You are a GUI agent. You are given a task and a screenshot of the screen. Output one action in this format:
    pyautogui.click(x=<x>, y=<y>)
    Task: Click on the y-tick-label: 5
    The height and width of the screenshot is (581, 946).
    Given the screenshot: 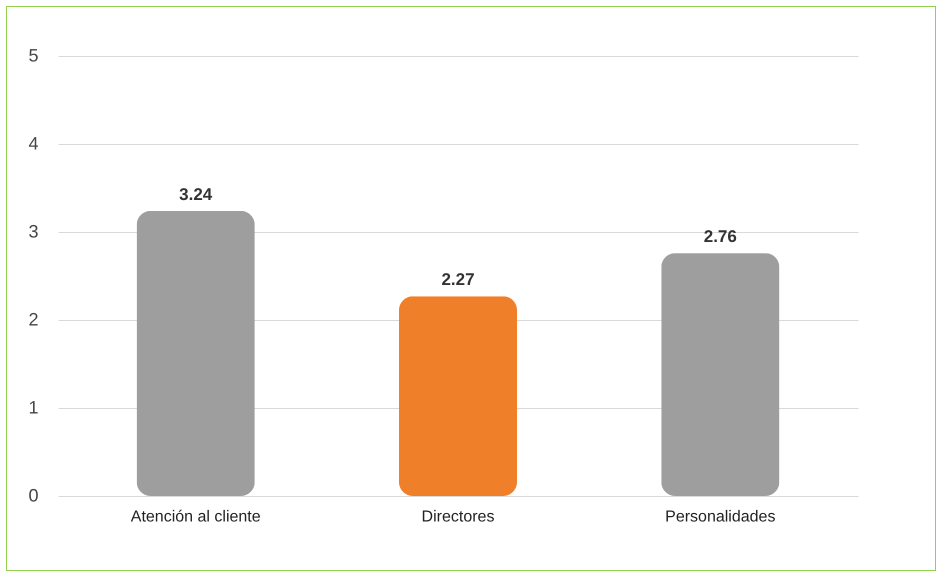 What is the action you would take?
    pyautogui.click(x=33, y=56)
    